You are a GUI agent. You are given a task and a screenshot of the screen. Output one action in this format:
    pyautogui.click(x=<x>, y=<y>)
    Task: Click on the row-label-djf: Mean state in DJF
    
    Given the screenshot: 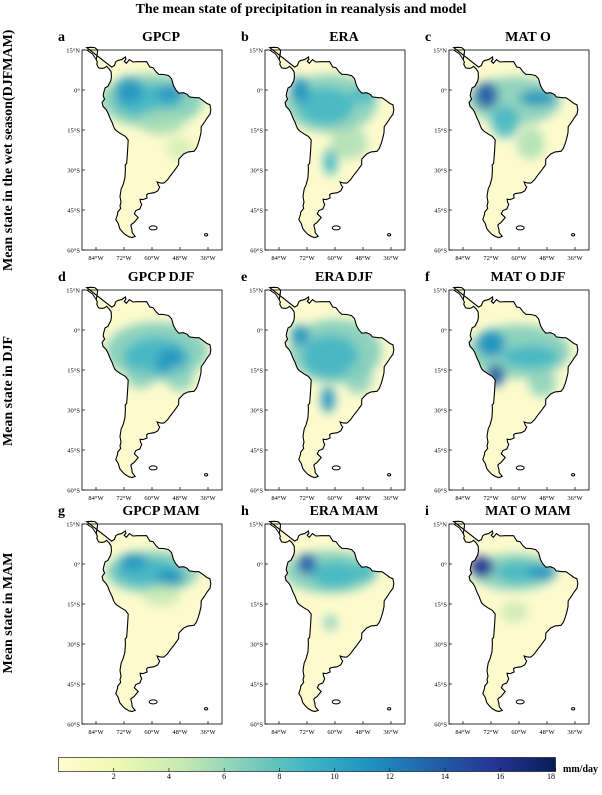 What is the action you would take?
    pyautogui.click(x=8, y=391)
    